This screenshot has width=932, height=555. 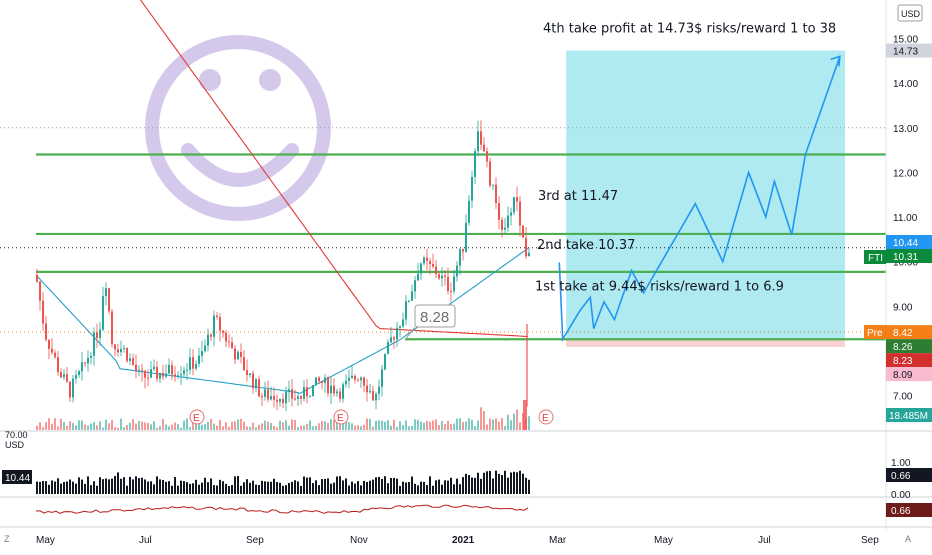 What do you see at coordinates (7, 539) in the screenshot?
I see `z-icon: Z` at bounding box center [7, 539].